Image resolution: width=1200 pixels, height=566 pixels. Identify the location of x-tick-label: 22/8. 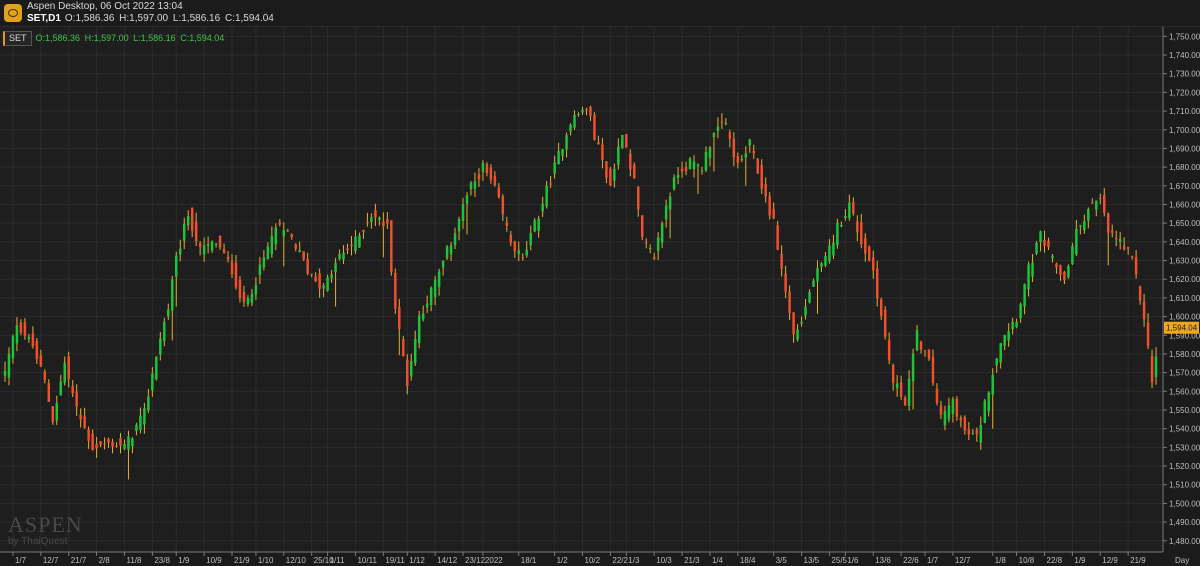
(1055, 560).